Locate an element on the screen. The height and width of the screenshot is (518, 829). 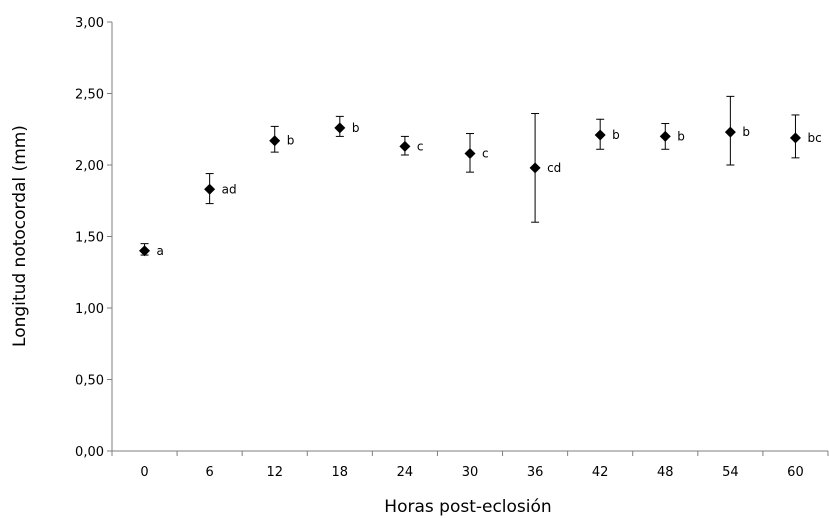
y-tick-label: 2,00 is located at coordinates (89, 166).